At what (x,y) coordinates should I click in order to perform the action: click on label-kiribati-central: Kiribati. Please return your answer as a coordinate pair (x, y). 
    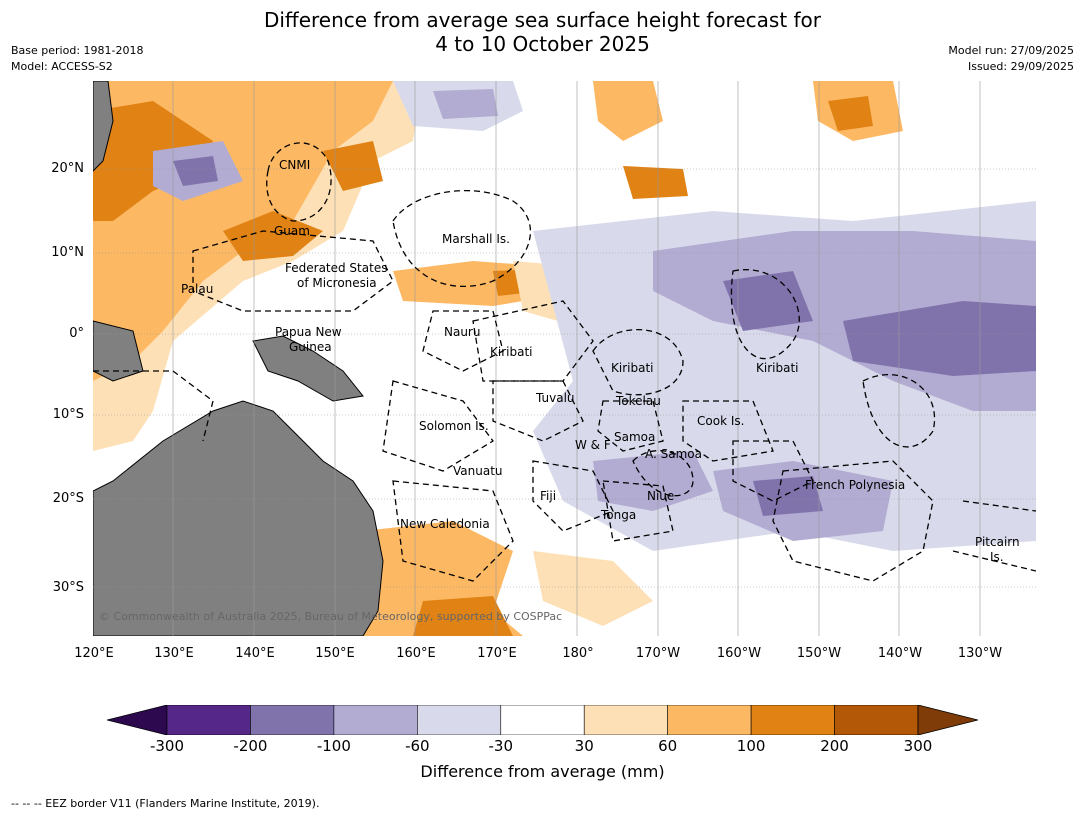
    Looking at the image, I should click on (632, 368).